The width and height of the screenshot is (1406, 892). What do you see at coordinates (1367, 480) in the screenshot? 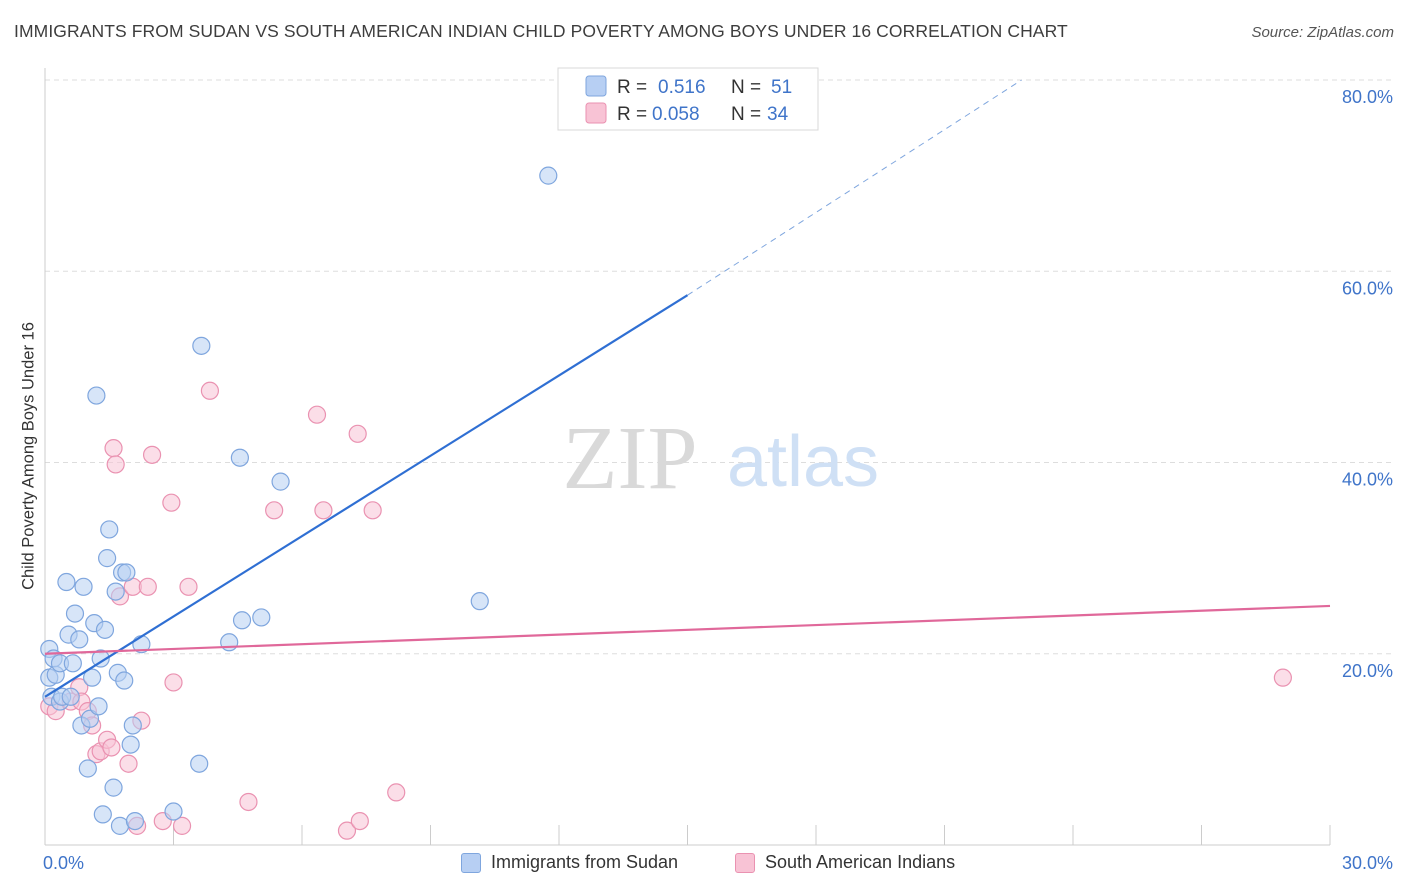
I see `y-tick-label-1: 40.0%` at bounding box center [1367, 480].